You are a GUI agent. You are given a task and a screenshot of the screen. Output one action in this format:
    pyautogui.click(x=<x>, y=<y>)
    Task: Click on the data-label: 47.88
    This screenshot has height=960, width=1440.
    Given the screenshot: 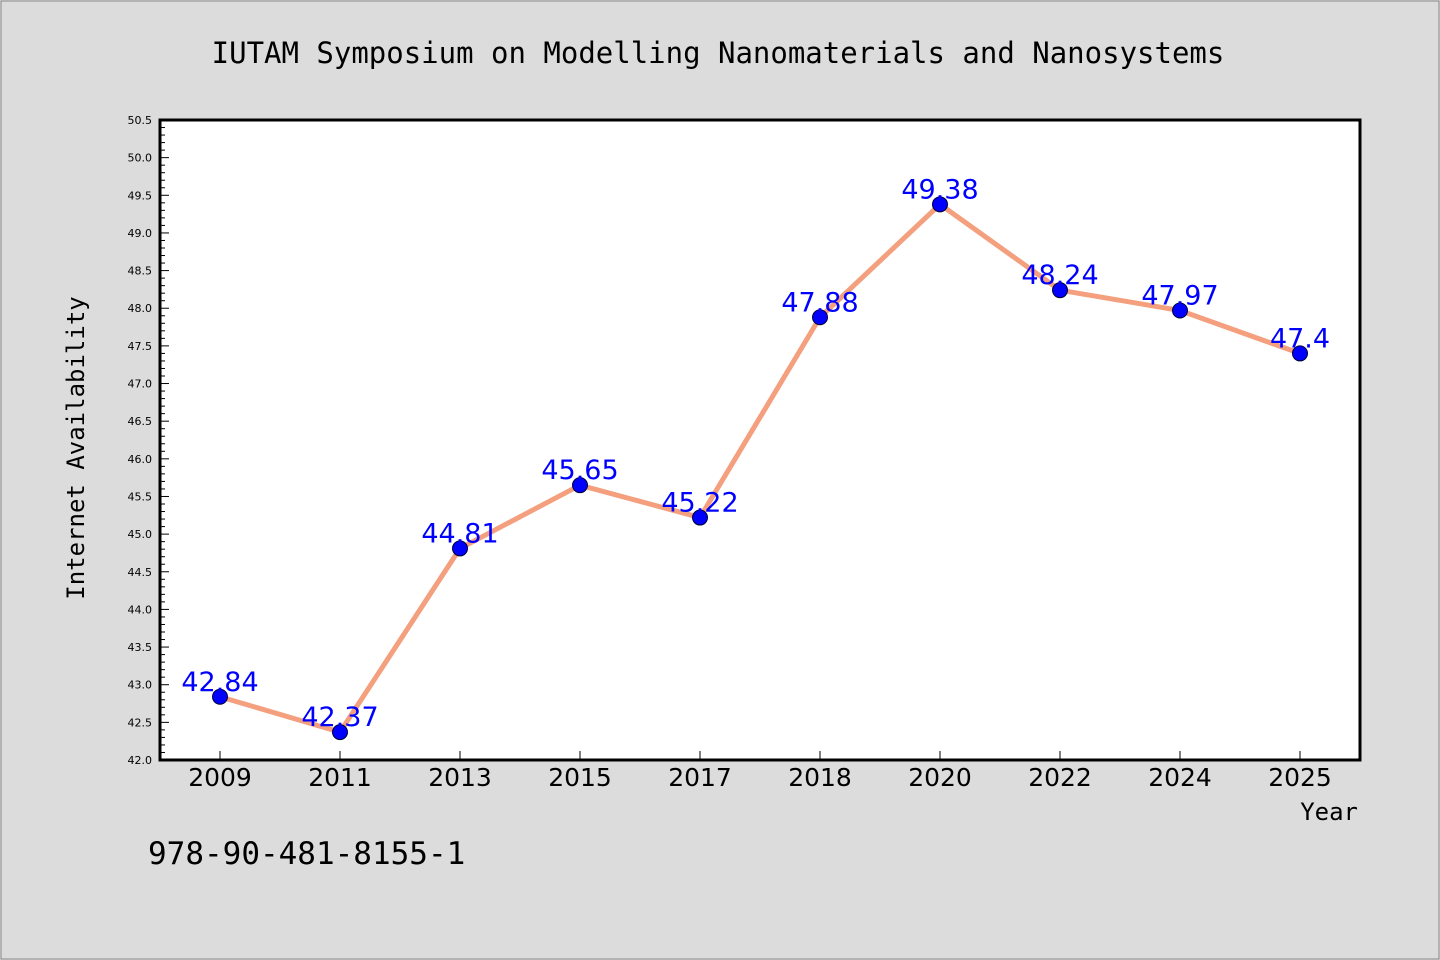 What is the action you would take?
    pyautogui.click(x=819, y=302)
    